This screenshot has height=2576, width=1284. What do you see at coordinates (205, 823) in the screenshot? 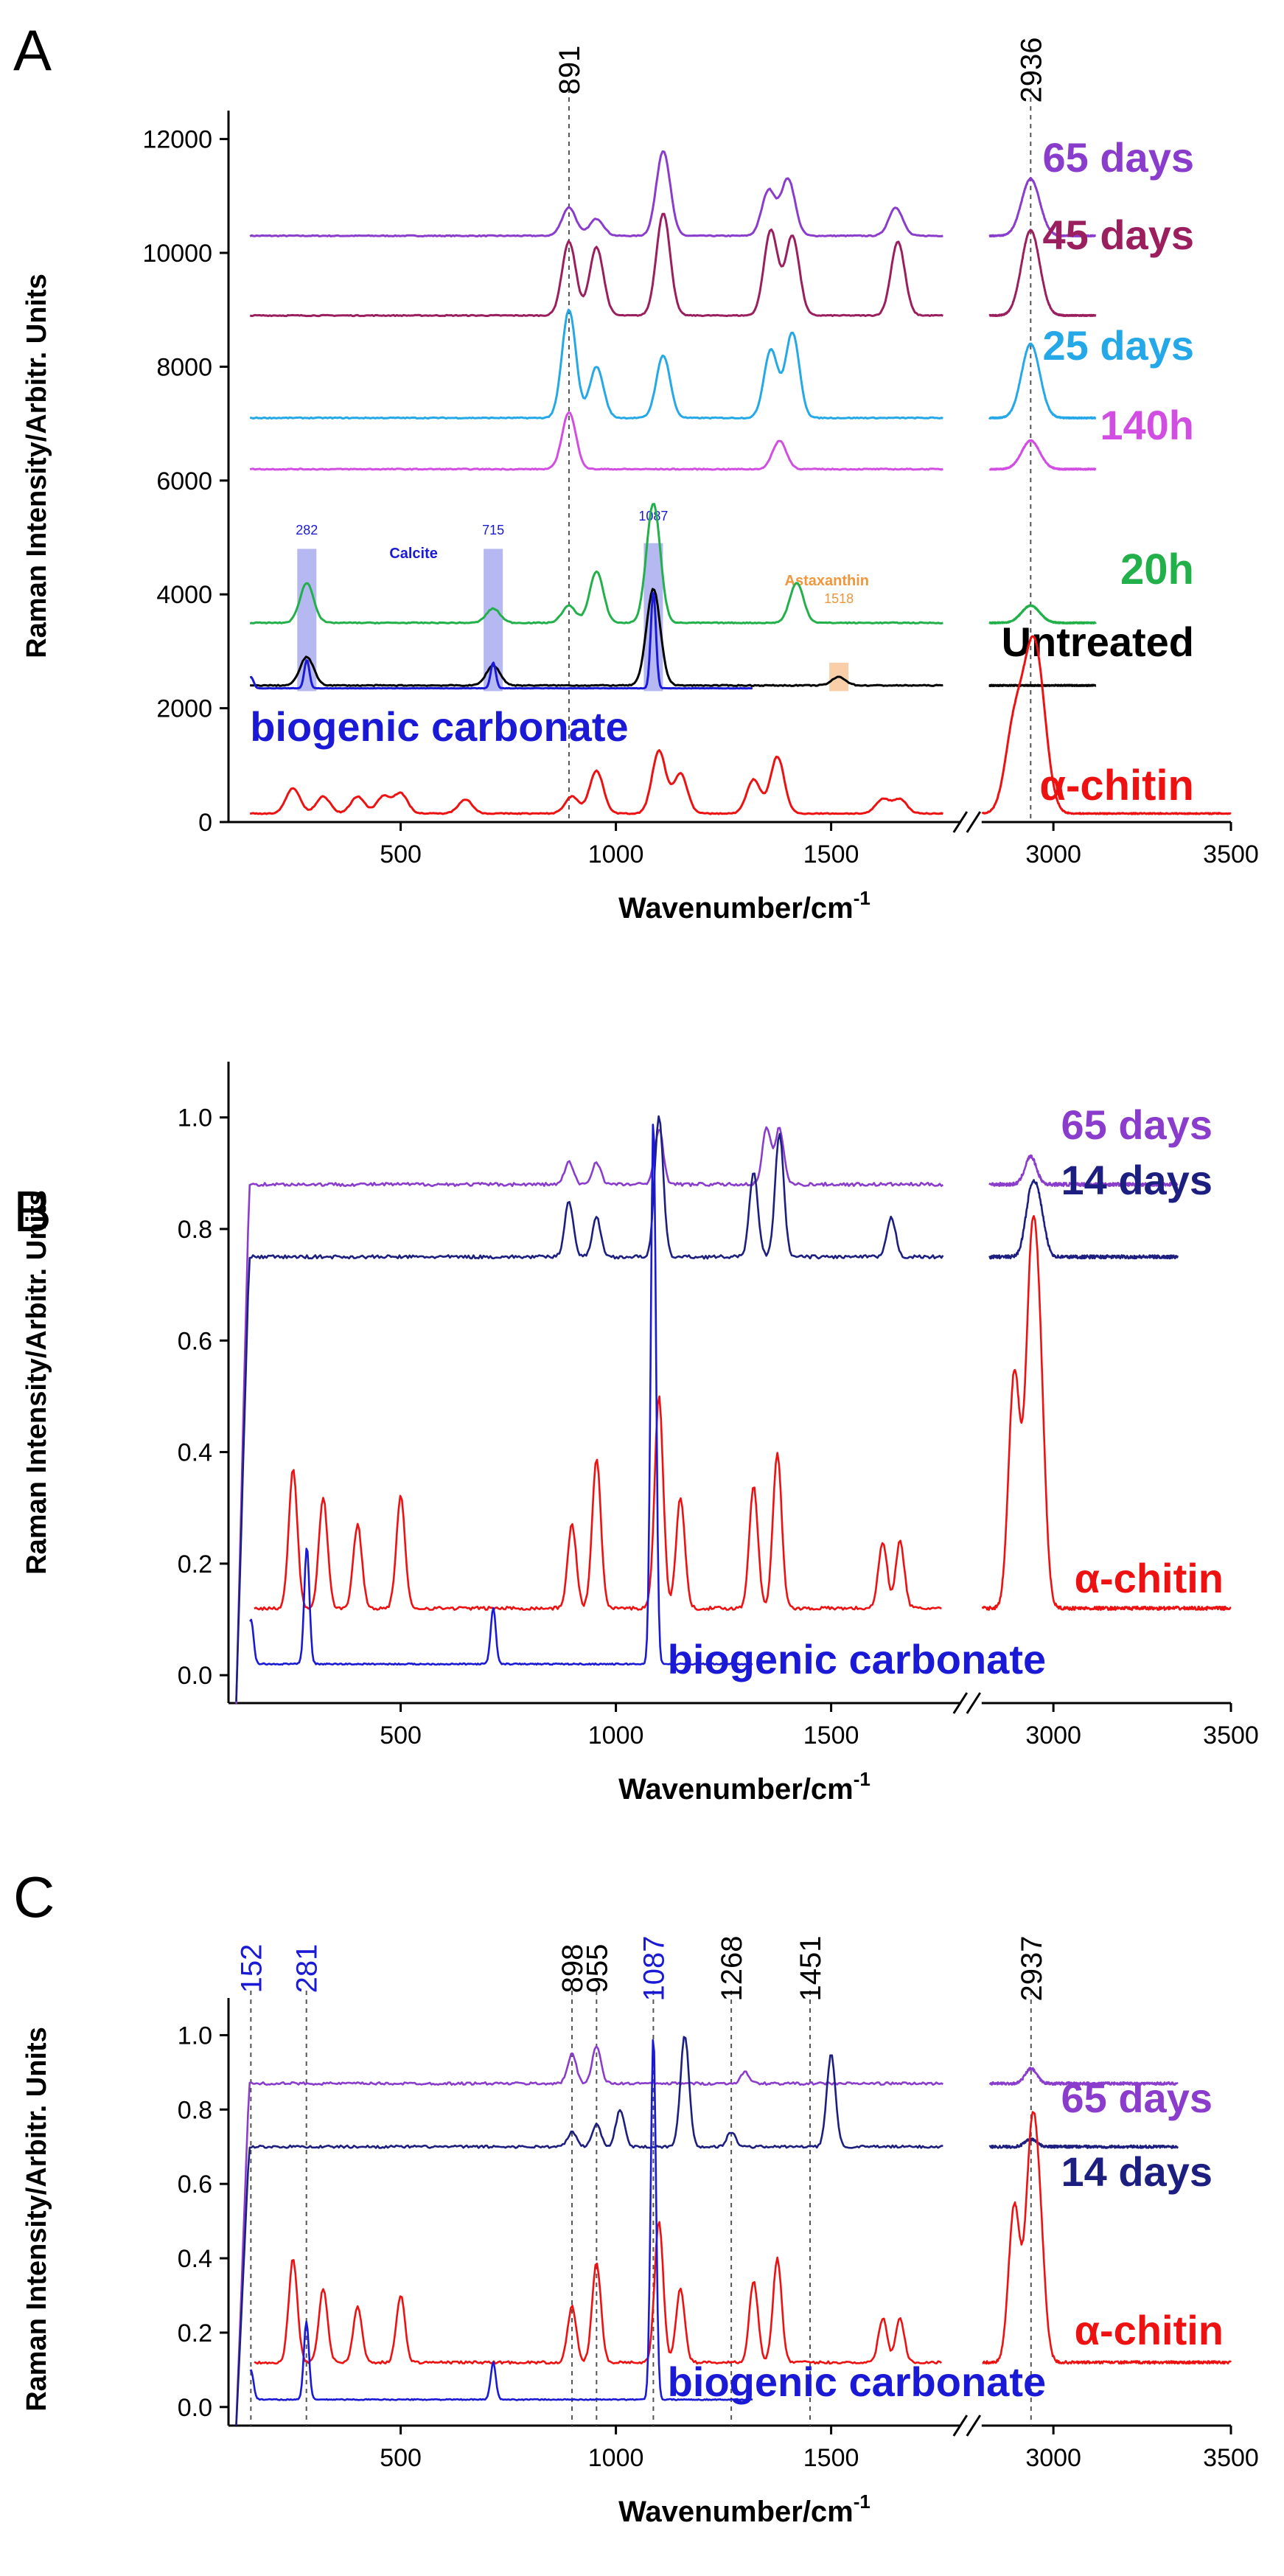
I see `y-tick-label: 0` at bounding box center [205, 823].